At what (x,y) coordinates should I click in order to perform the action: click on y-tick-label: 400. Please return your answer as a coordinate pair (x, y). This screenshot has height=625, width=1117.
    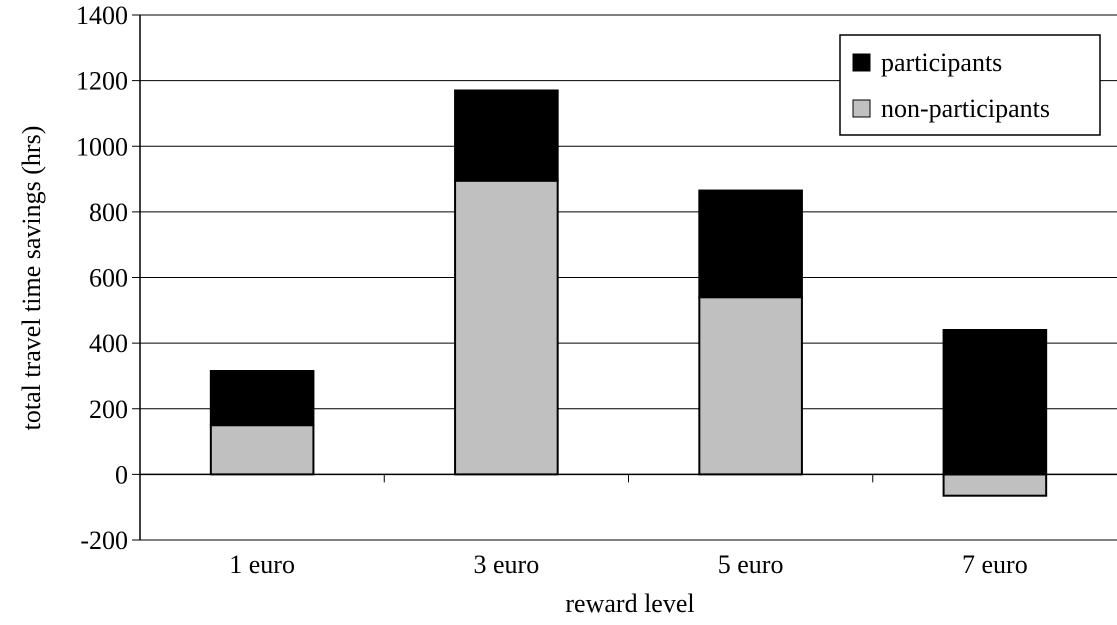
    Looking at the image, I should click on (108, 343).